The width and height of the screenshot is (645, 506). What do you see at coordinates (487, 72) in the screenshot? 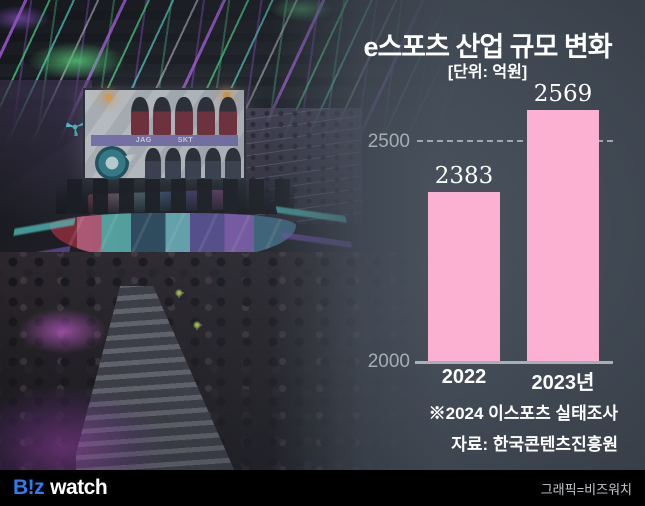
I see `chart-unit-label: [단위: 억원]` at bounding box center [487, 72].